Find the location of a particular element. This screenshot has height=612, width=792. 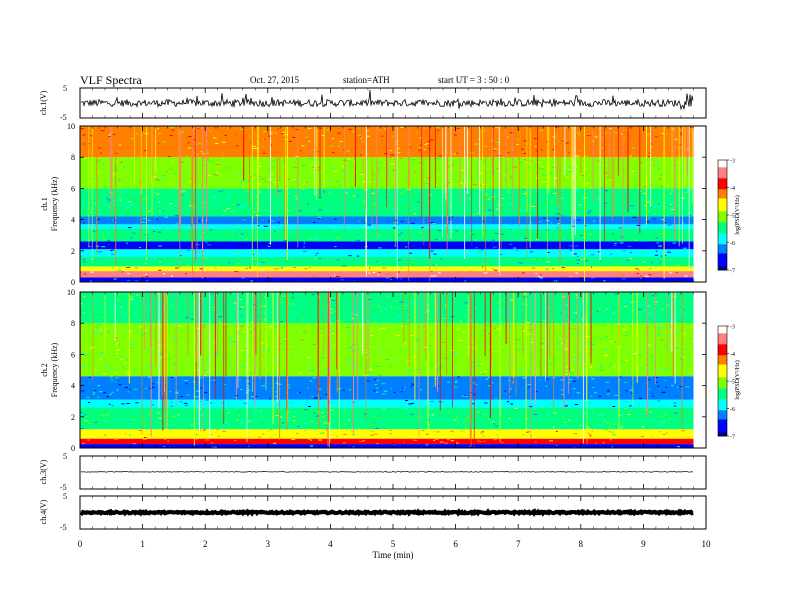

ch1-trace is located at coordinates (387, 100).